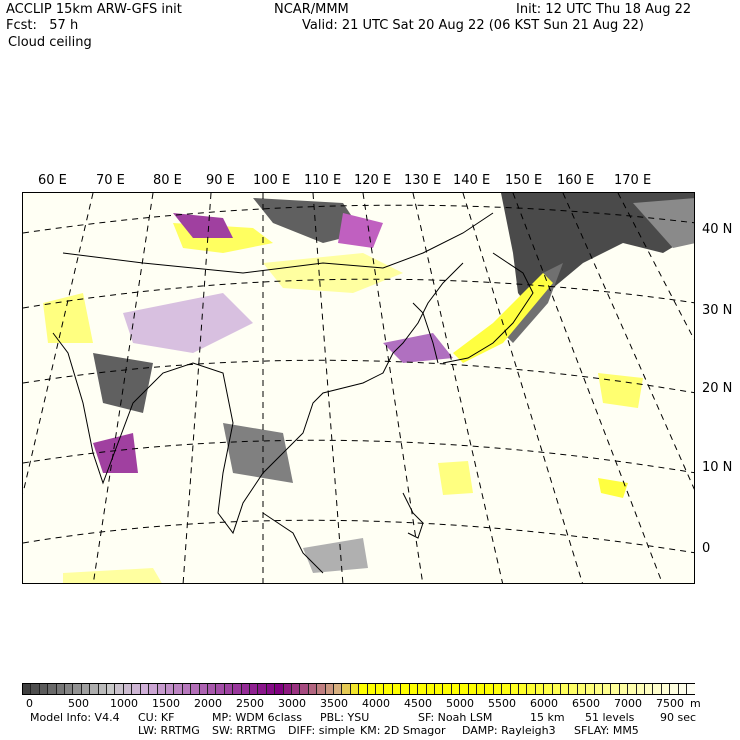  What do you see at coordinates (373, 180) in the screenshot?
I see `longitude-label: 120 E` at bounding box center [373, 180].